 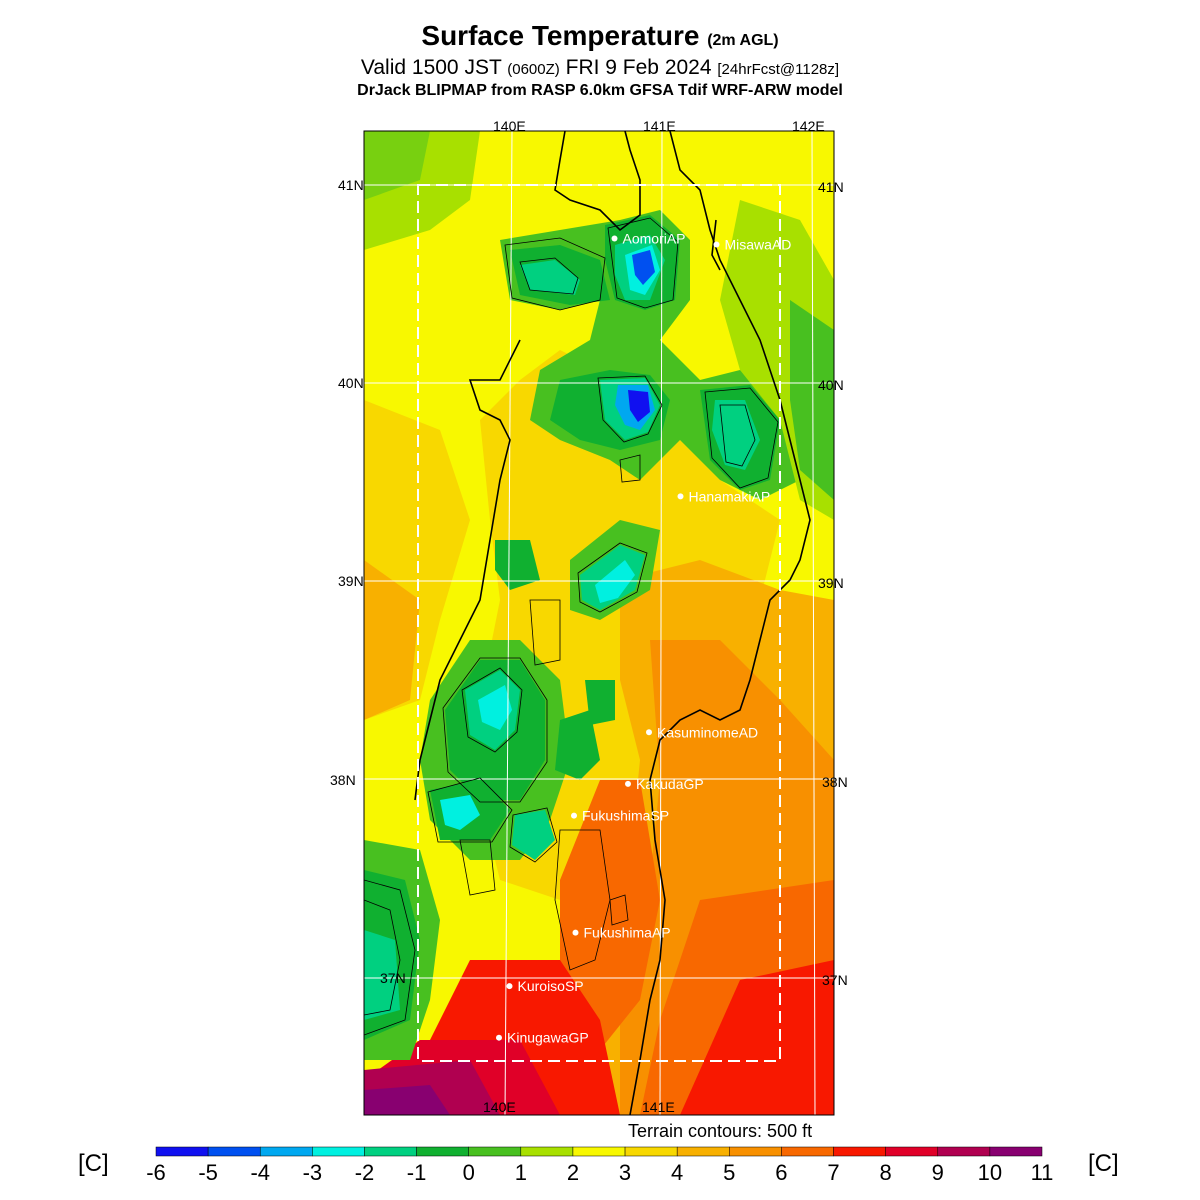 What do you see at coordinates (758, 244) in the screenshot?
I see `station-label: MisawaAD` at bounding box center [758, 244].